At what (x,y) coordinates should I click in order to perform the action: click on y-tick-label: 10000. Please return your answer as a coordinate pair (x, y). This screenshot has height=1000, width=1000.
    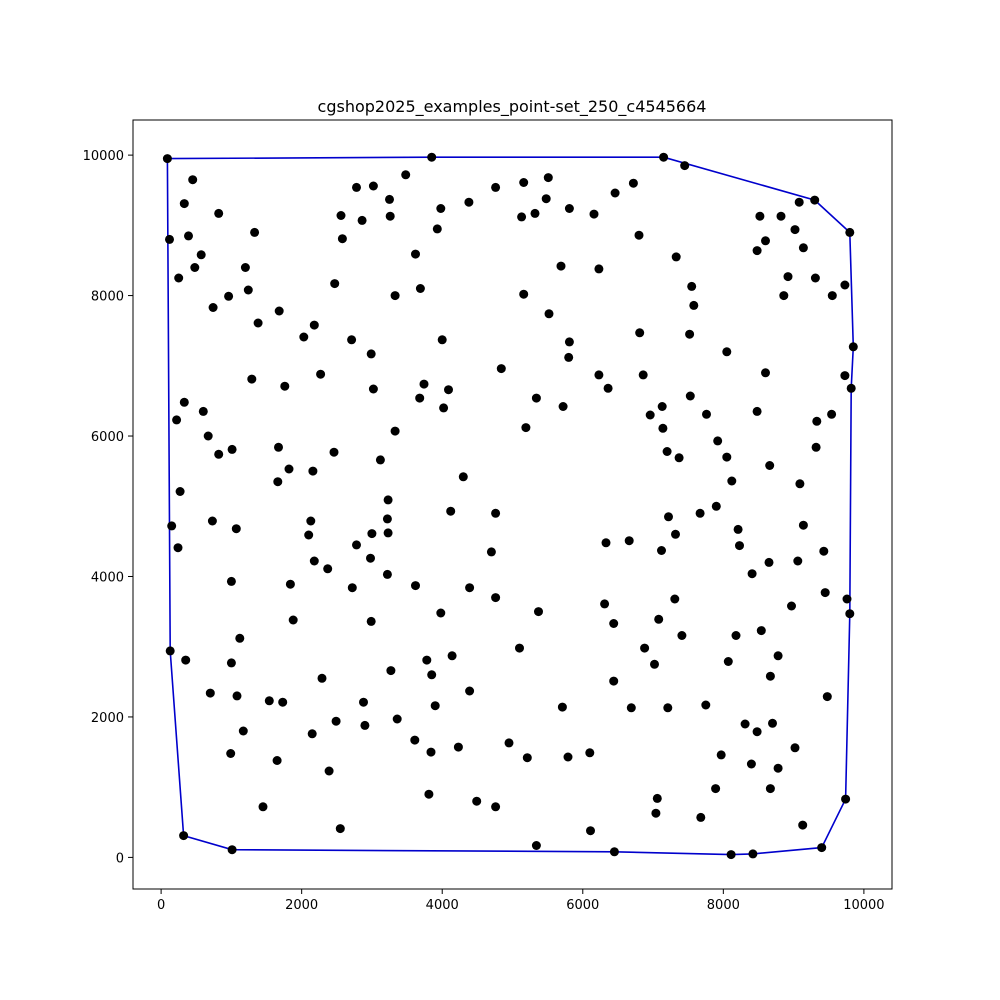
    Looking at the image, I should click on (103, 156).